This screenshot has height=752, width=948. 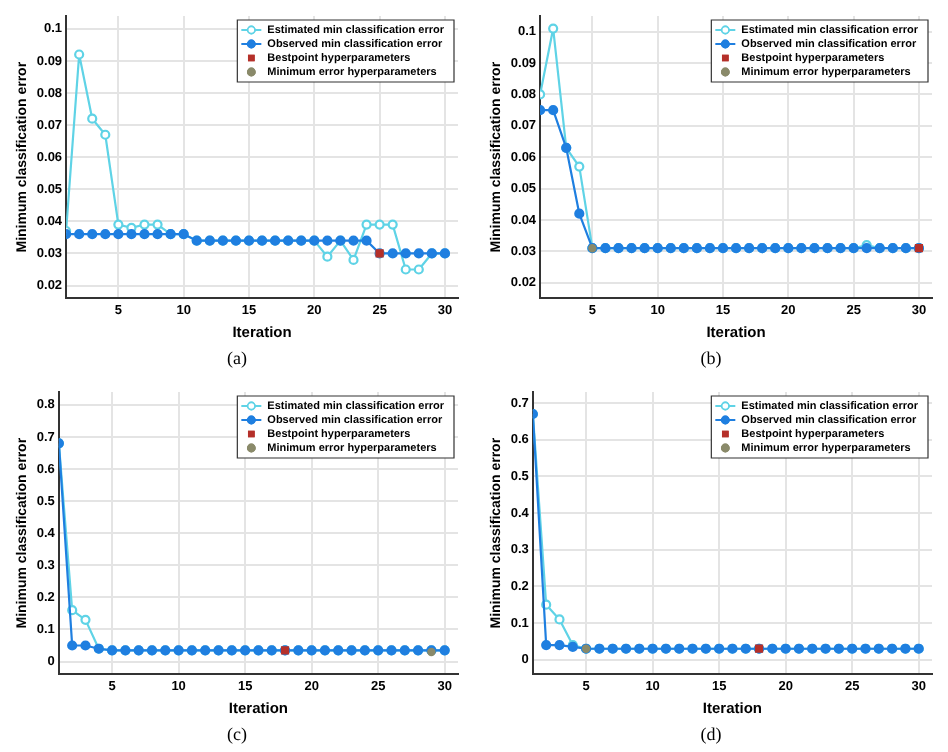 What do you see at coordinates (237, 359) in the screenshot?
I see `text: (a)` at bounding box center [237, 359].